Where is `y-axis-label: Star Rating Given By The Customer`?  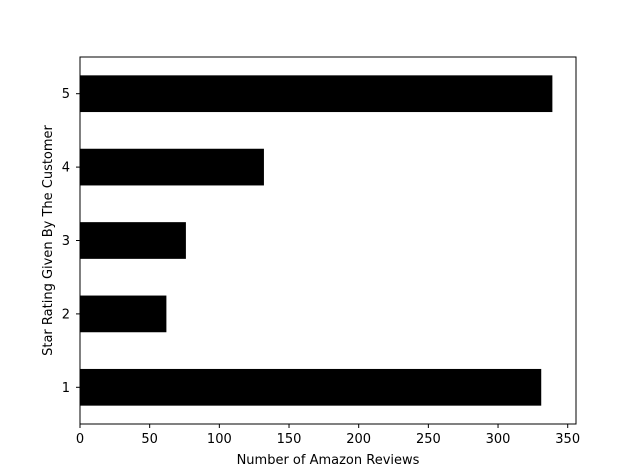 y-axis-label: Star Rating Given By The Customer is located at coordinates (48, 239).